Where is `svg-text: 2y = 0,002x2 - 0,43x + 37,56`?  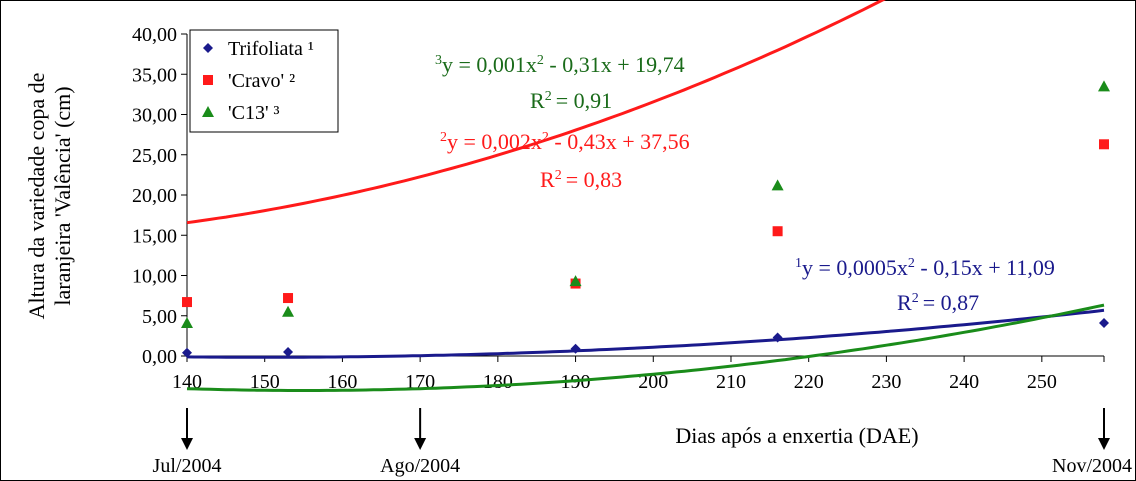 svg-text: 2y = 0,002x2 - 0,43x + 37,56 is located at coordinates (565, 141).